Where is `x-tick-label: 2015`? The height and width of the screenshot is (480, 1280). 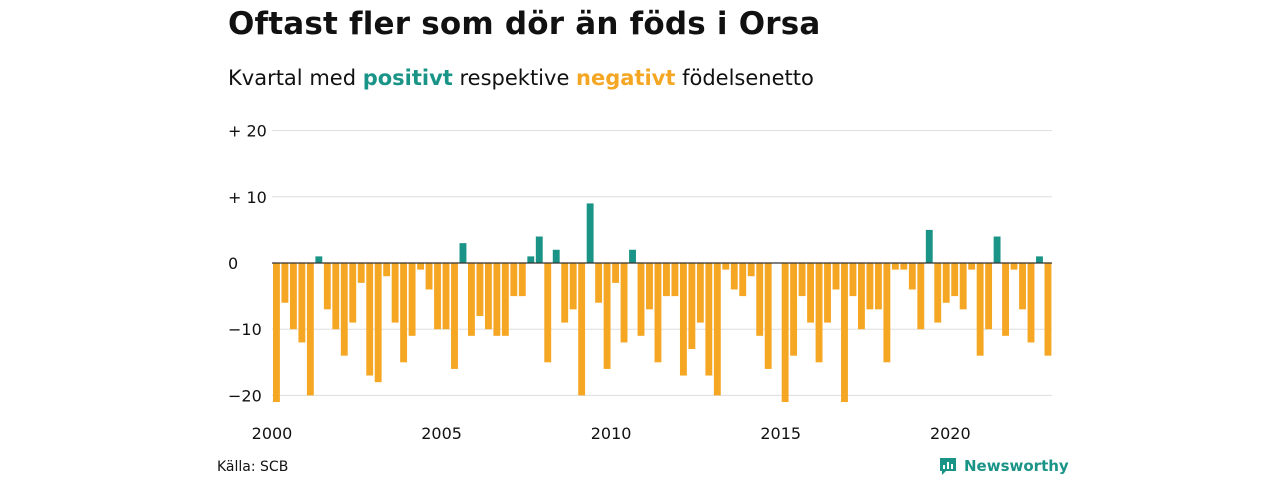
x-tick-label: 2015 is located at coordinates (780, 433).